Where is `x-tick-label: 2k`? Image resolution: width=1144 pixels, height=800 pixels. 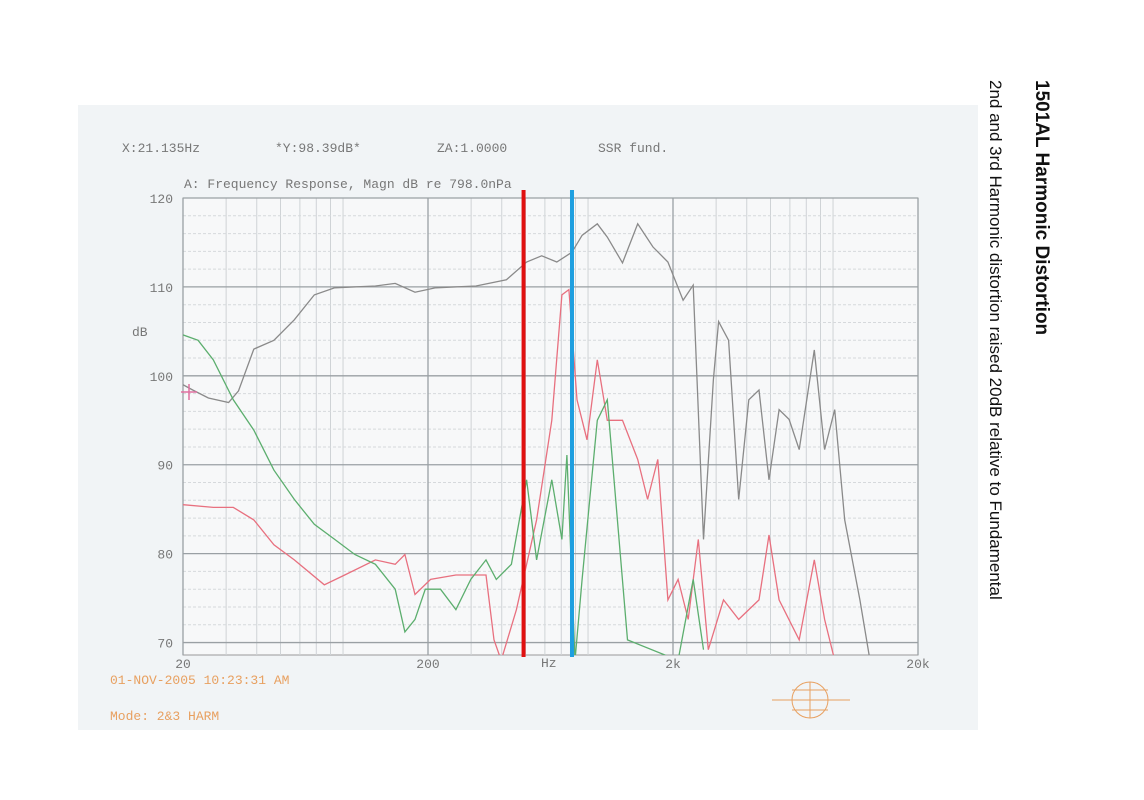
x-tick-label: 2k is located at coordinates (673, 664).